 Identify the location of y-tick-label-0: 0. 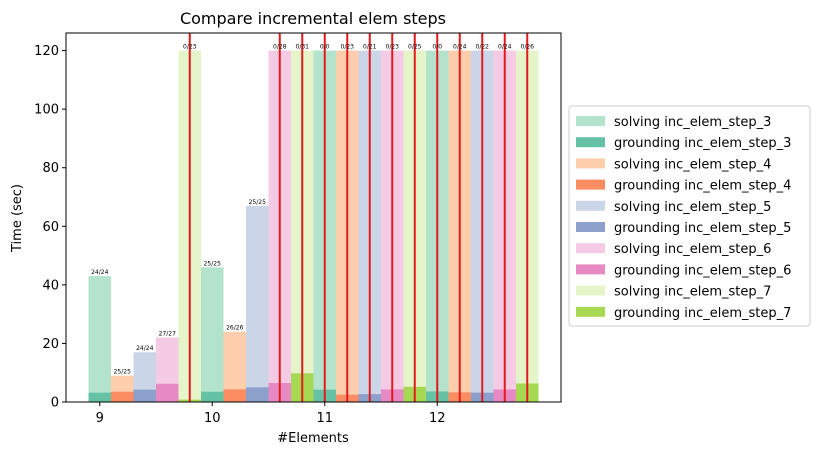
(55, 403).